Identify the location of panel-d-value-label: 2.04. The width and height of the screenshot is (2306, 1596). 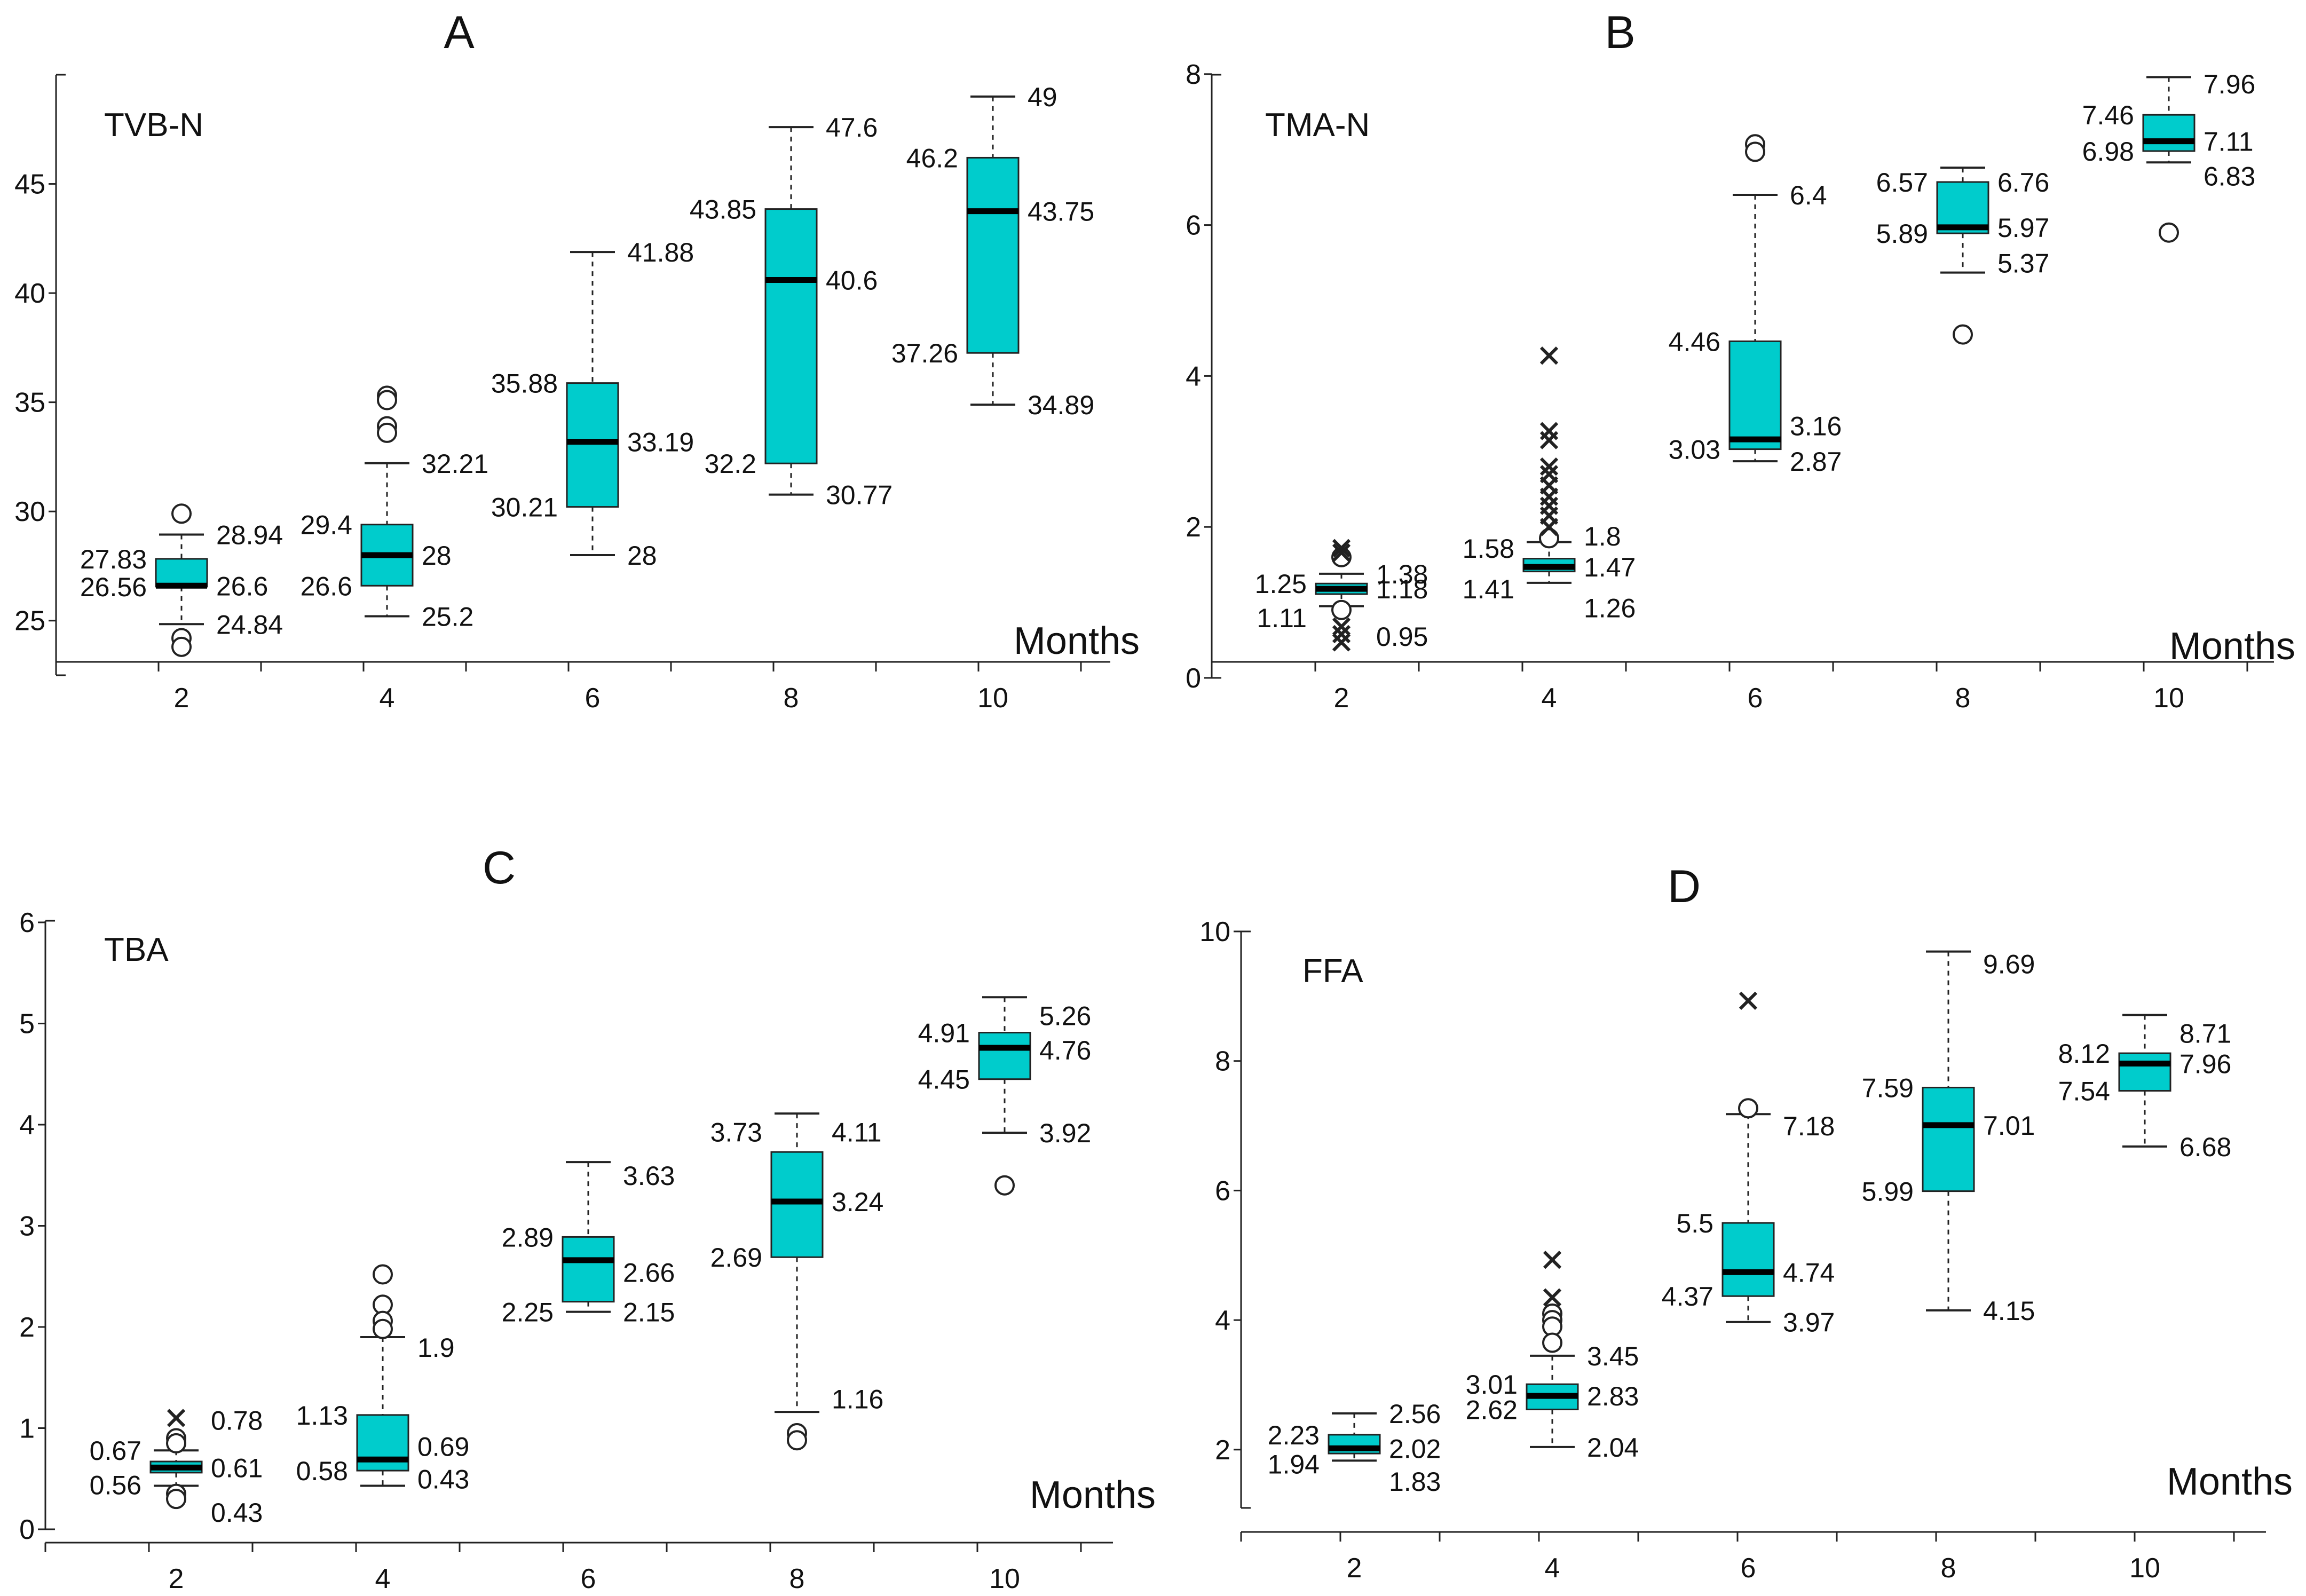
(1613, 1448).